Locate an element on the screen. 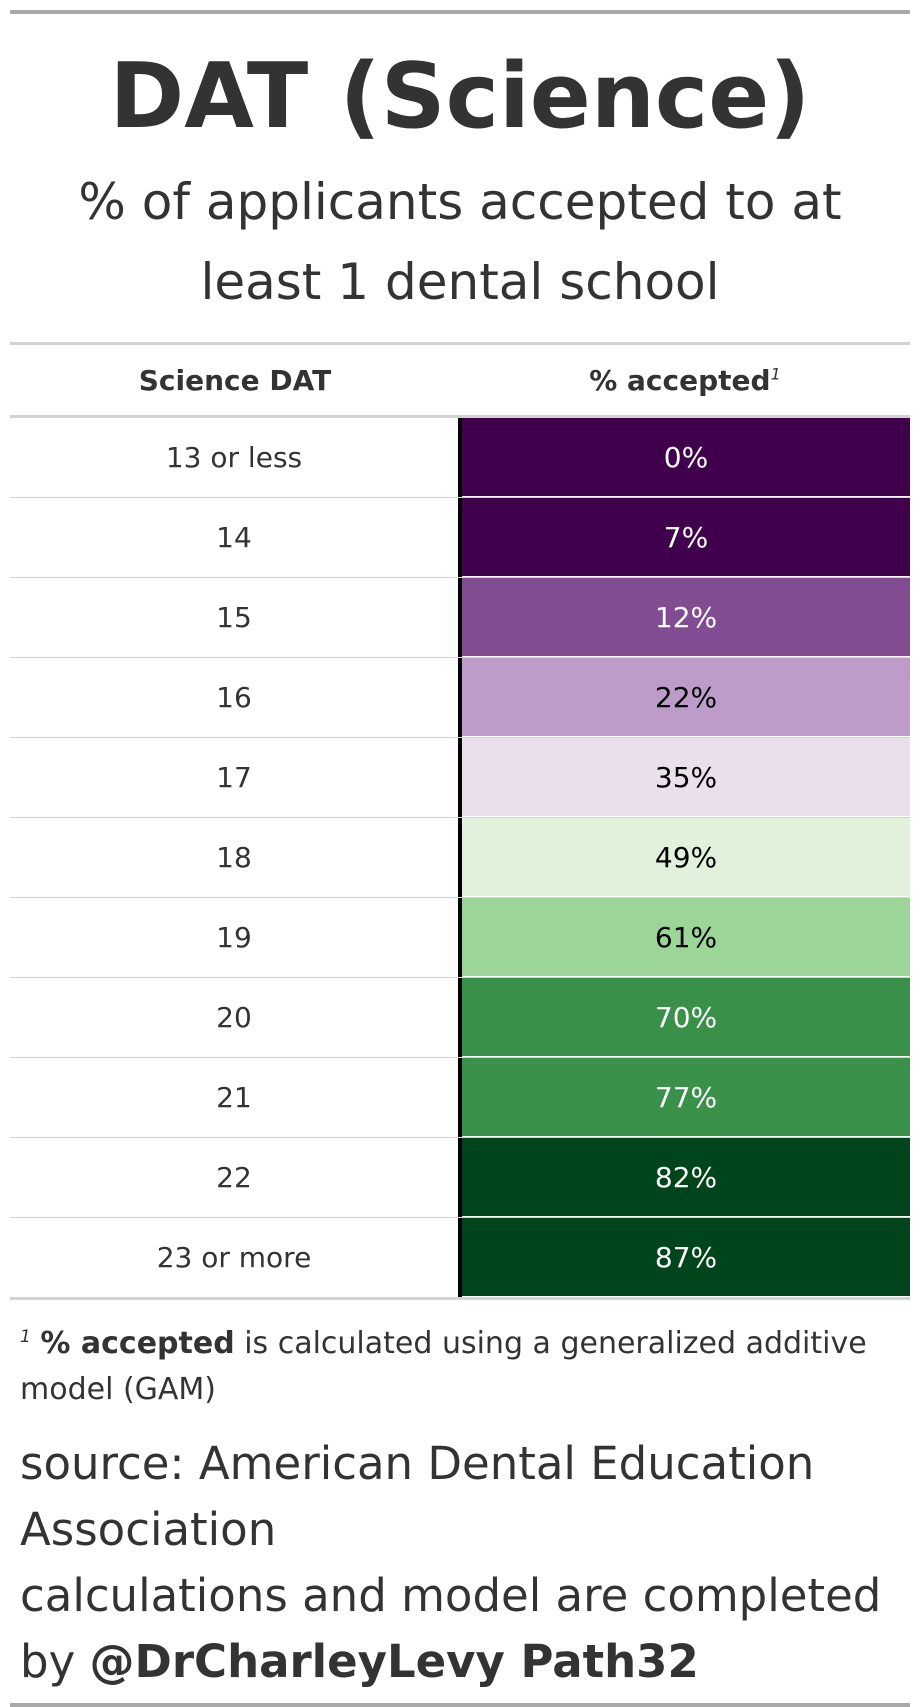  table-row: 18 49% is located at coordinates (460, 858).